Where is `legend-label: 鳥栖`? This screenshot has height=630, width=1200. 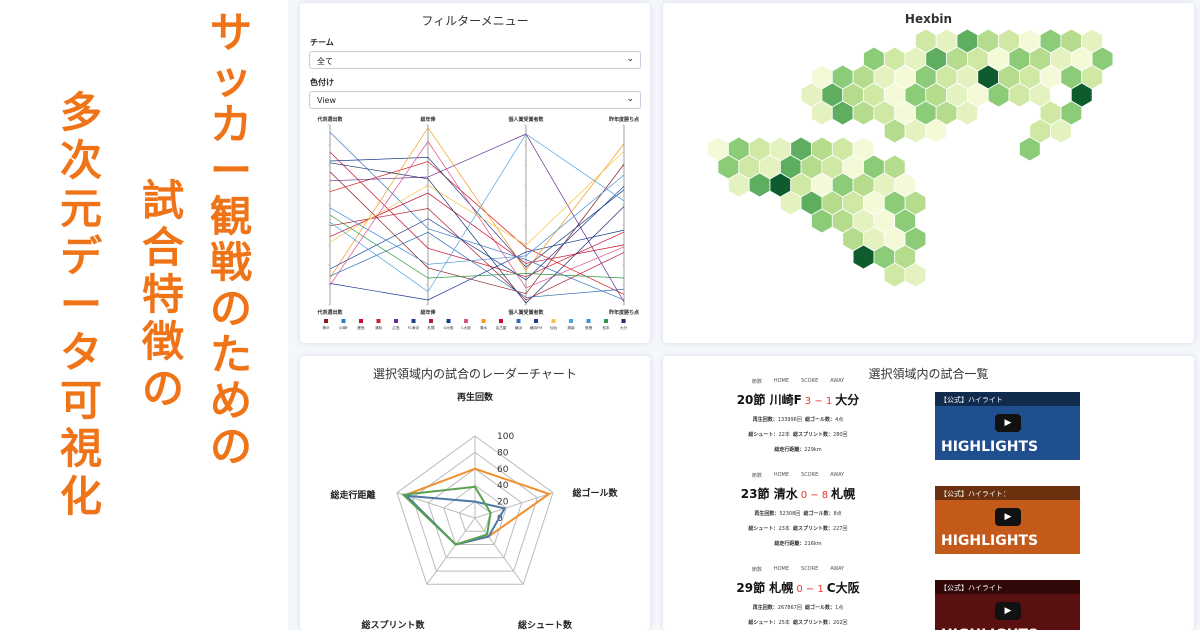
legend-label: 鳥栖 is located at coordinates (589, 327).